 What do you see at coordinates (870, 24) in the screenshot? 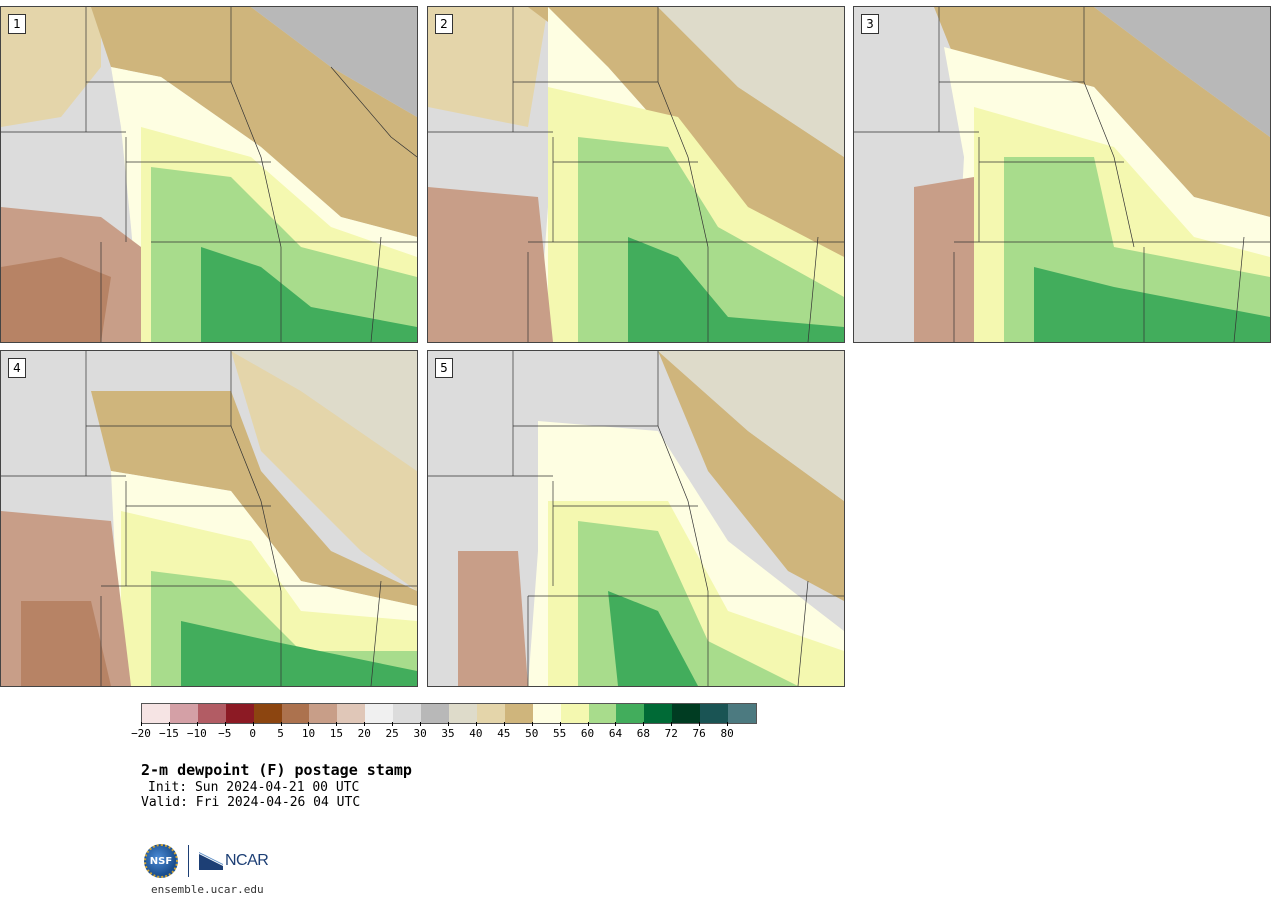
I see `panel-number: 3` at bounding box center [870, 24].